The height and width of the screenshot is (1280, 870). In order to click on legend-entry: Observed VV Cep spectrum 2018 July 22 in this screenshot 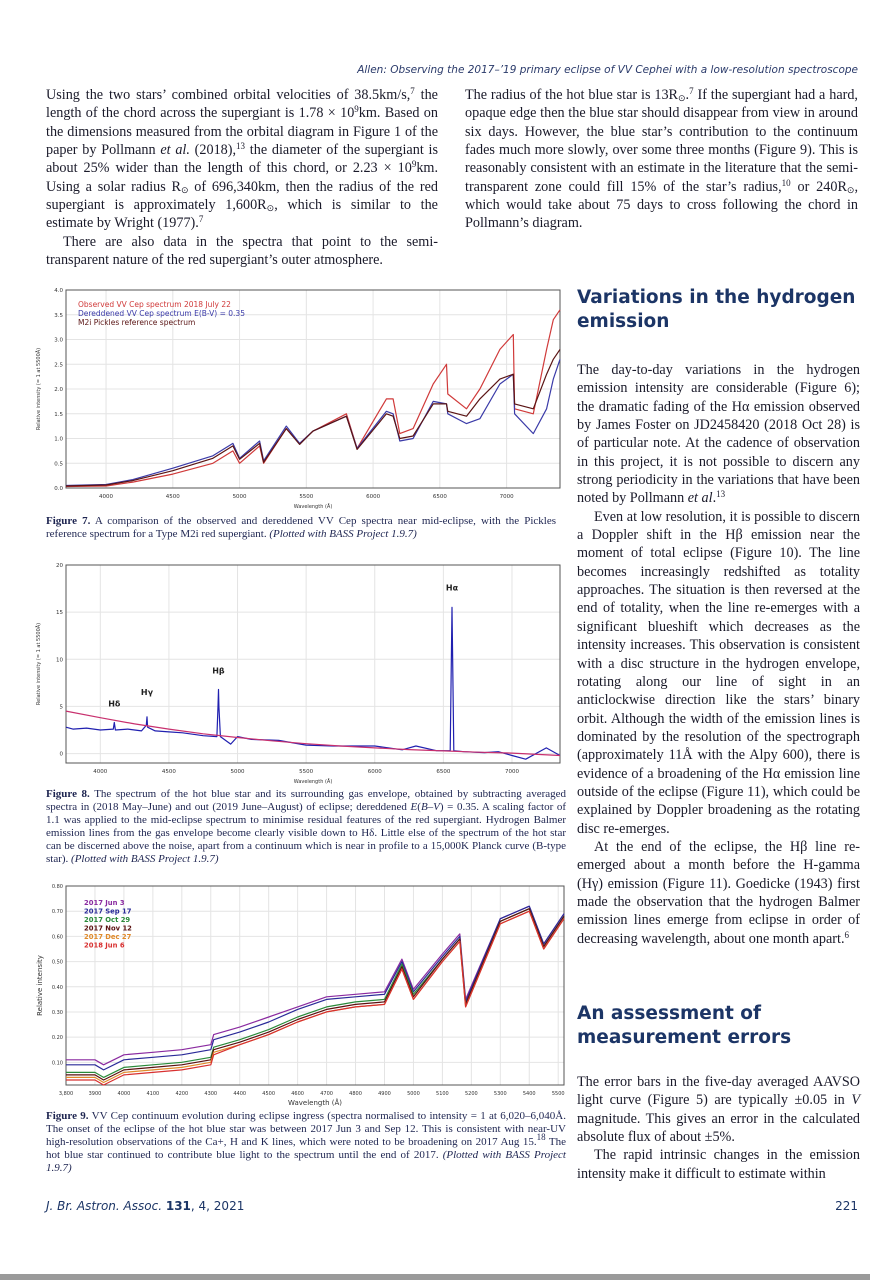, I will do `click(154, 304)`.